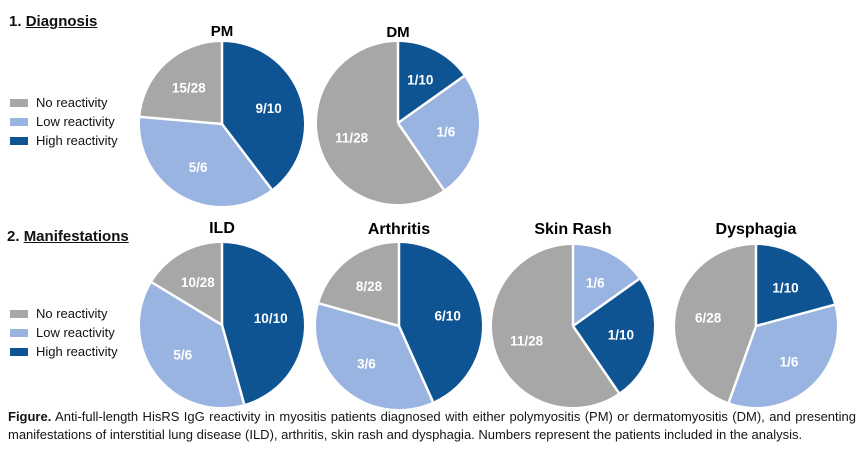 The image size is (863, 455). Describe the element at coordinates (198, 282) in the screenshot. I see `pie-ild-label-none: 10/28` at that location.